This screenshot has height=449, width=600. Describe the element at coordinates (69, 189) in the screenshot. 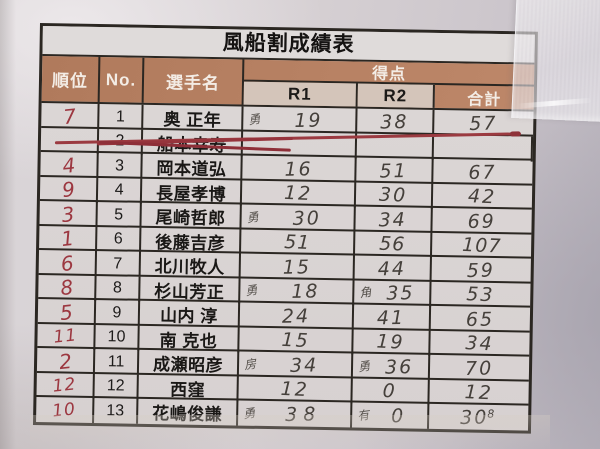

I see `rank-cell: 9` at that location.